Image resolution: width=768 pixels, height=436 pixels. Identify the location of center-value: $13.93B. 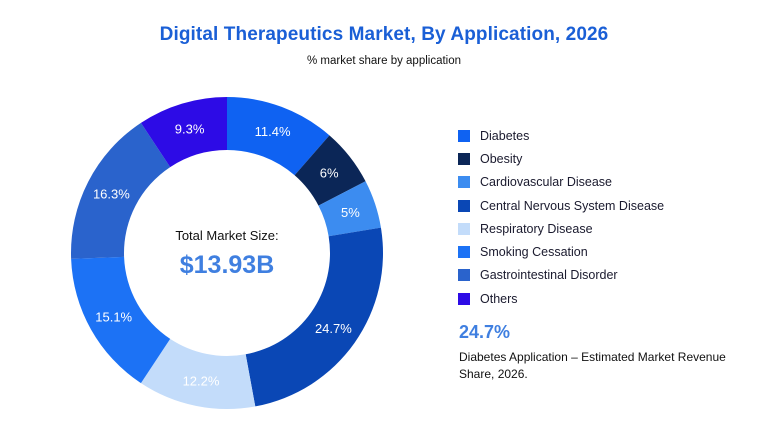
(227, 265).